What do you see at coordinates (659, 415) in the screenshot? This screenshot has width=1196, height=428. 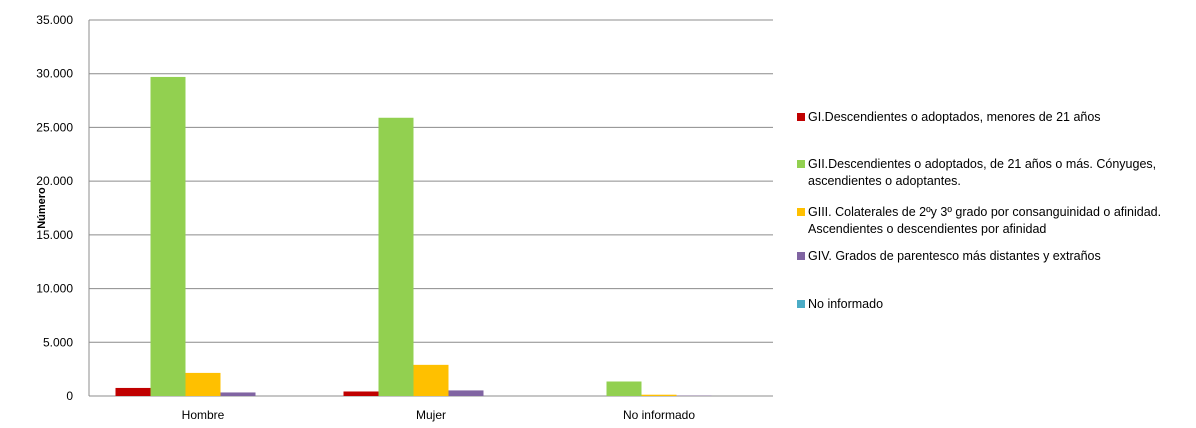 I see `x-tick-label: No informado` at bounding box center [659, 415].